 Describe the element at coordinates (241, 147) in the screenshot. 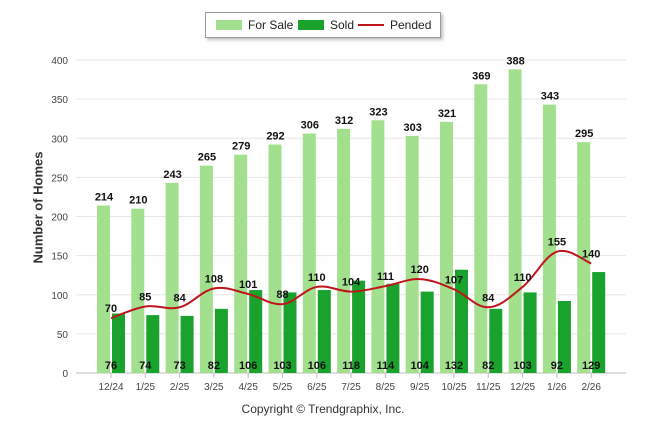

I see `data-label-for-sale: 279` at that location.